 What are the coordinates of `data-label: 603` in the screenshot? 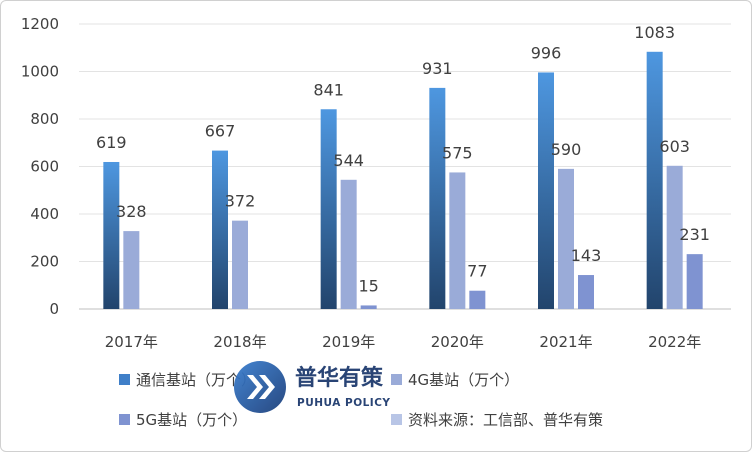 It's located at (674, 146).